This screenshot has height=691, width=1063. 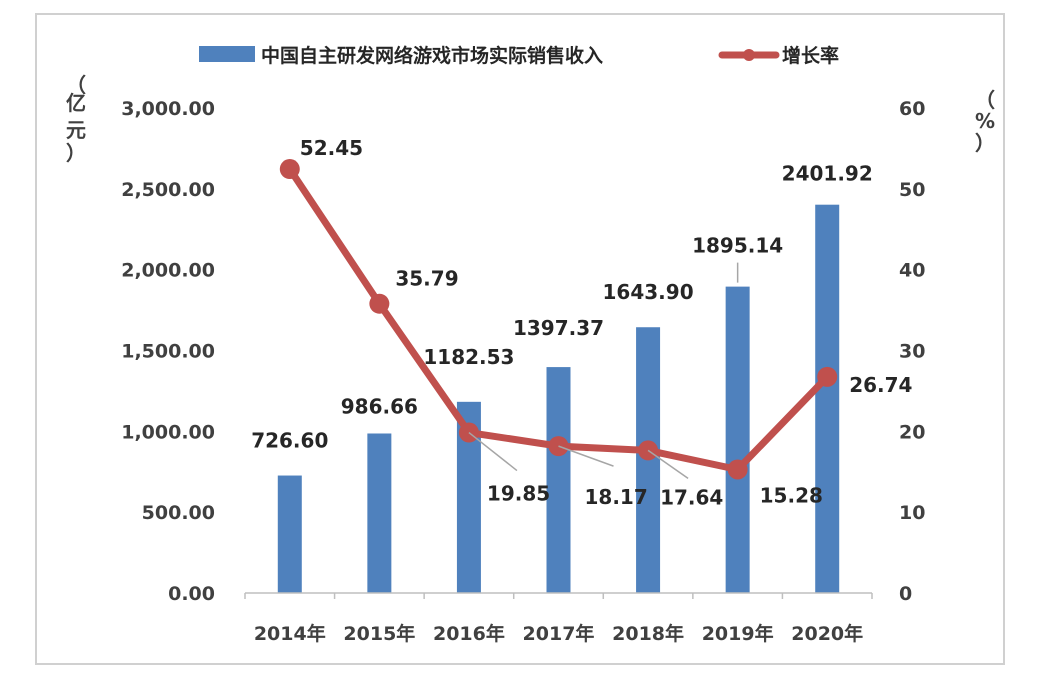 I want to click on x-tick-label: 2018年, so click(x=648, y=633).